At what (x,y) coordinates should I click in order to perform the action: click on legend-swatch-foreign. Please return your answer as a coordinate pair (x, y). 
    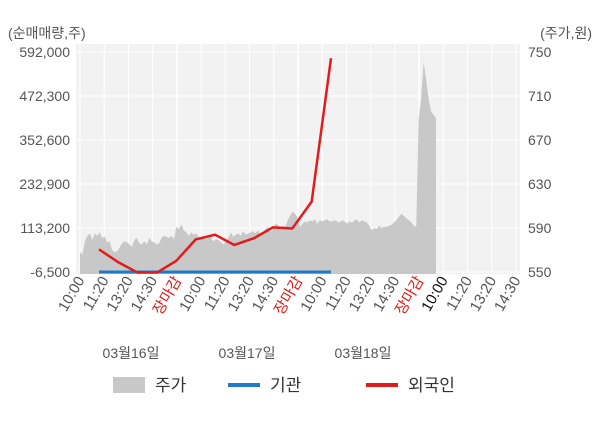
    Looking at the image, I should click on (382, 385).